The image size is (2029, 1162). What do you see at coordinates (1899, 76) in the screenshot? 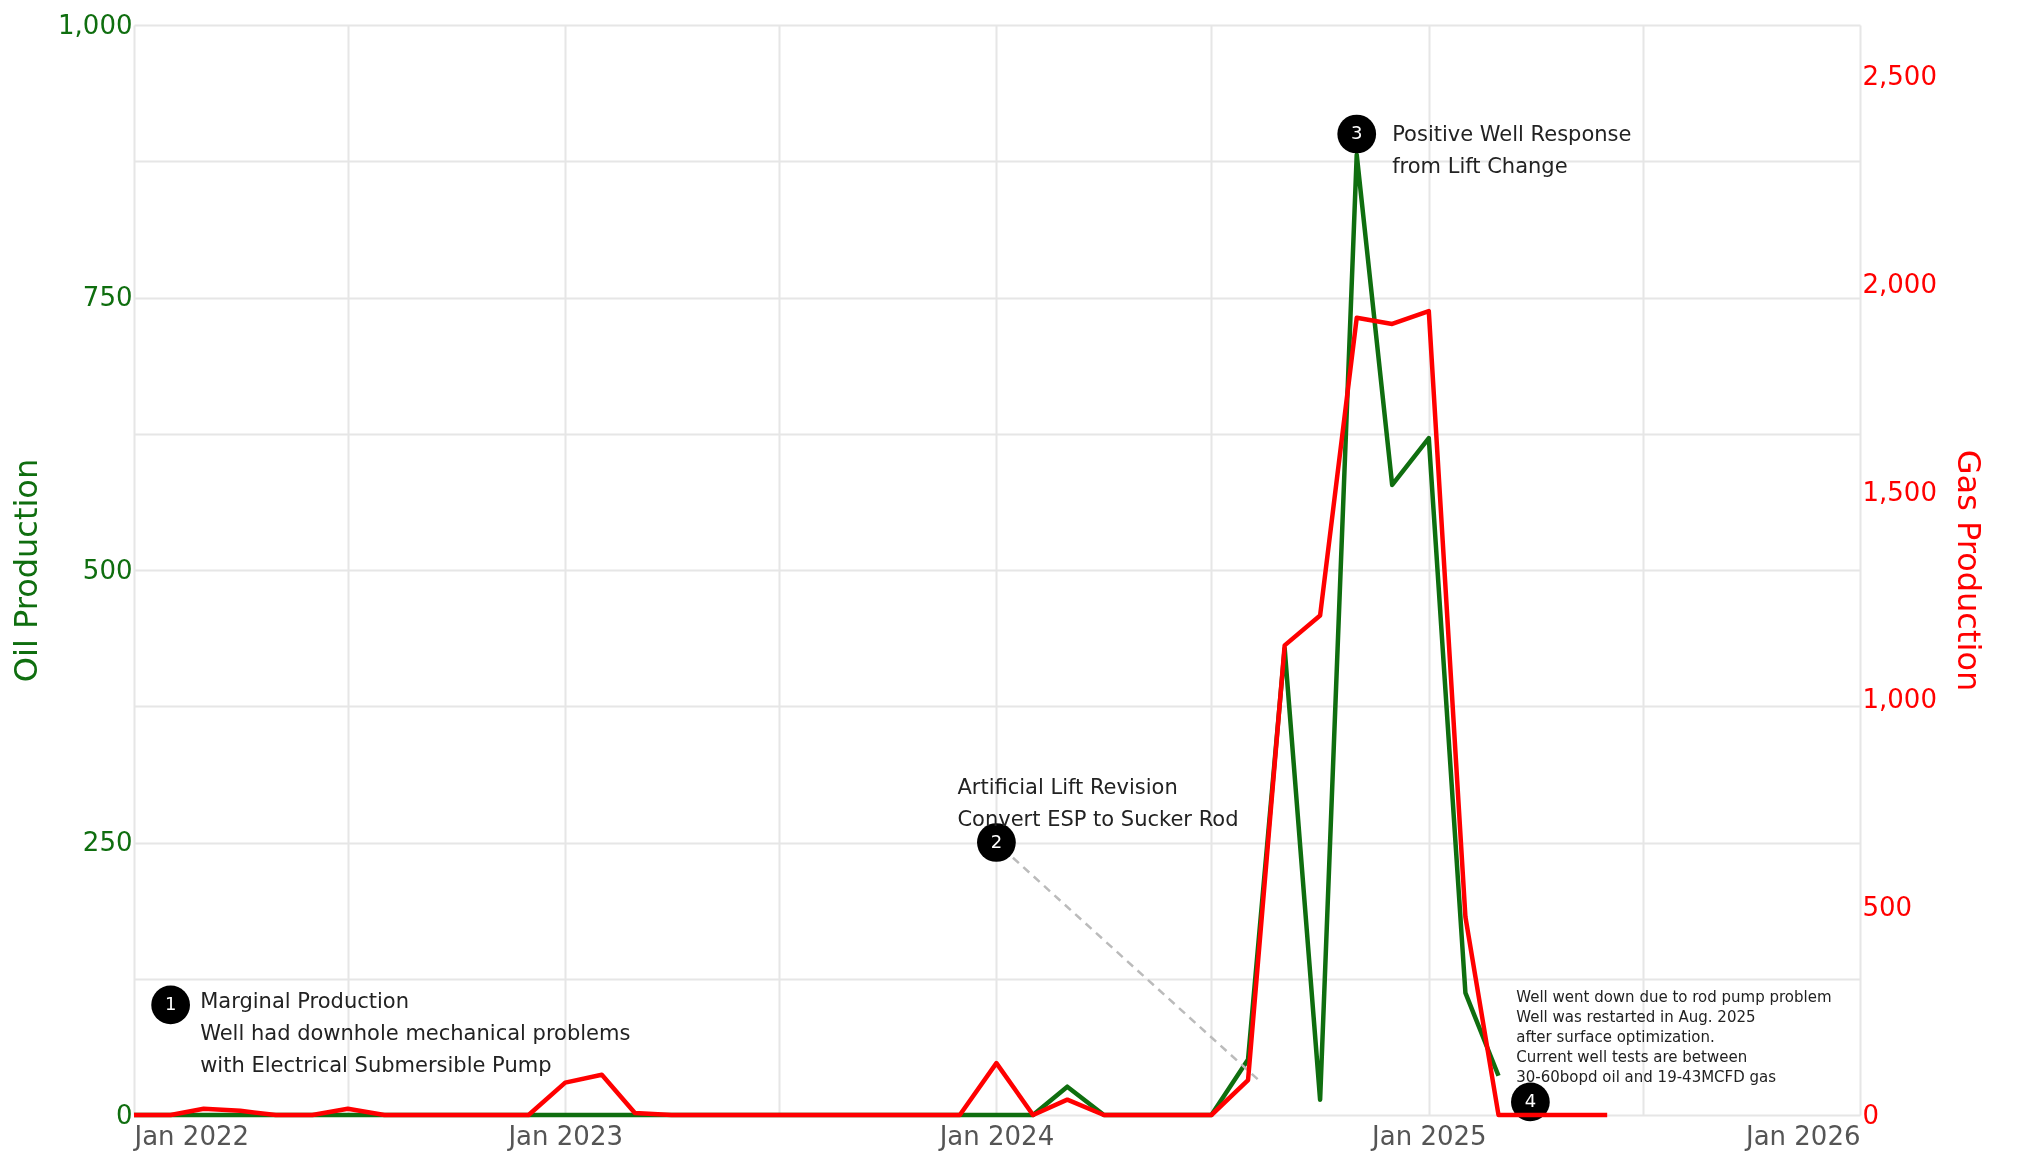
I see `y2-tick-label: 2,500` at bounding box center [1899, 76].